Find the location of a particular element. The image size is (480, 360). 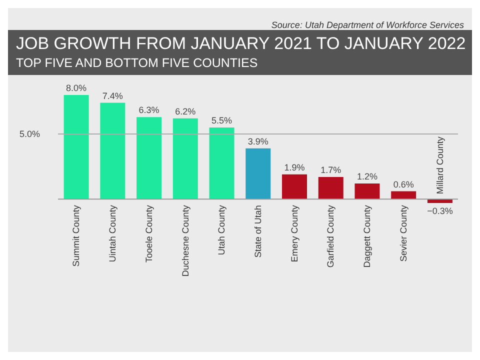

data-label: 3.9% is located at coordinates (258, 141).